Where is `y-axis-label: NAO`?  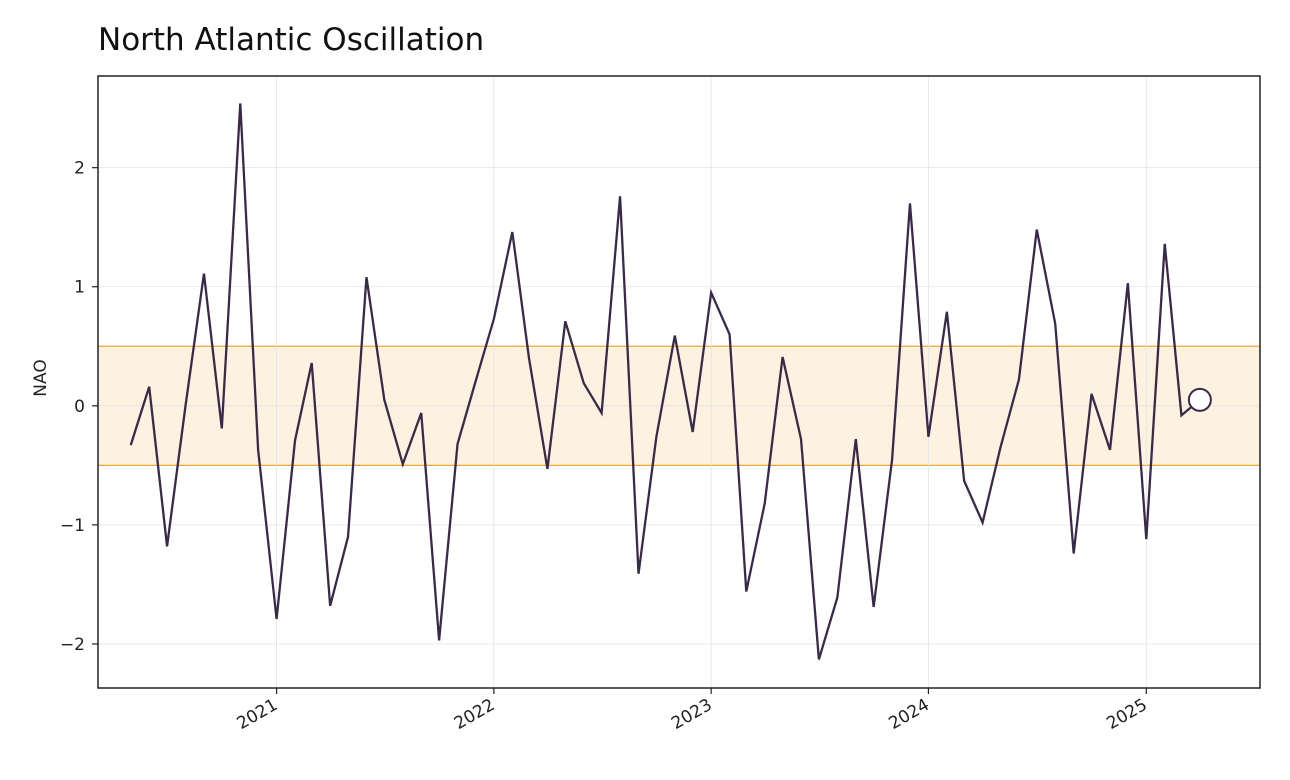
y-axis-label: NAO is located at coordinates (41, 377).